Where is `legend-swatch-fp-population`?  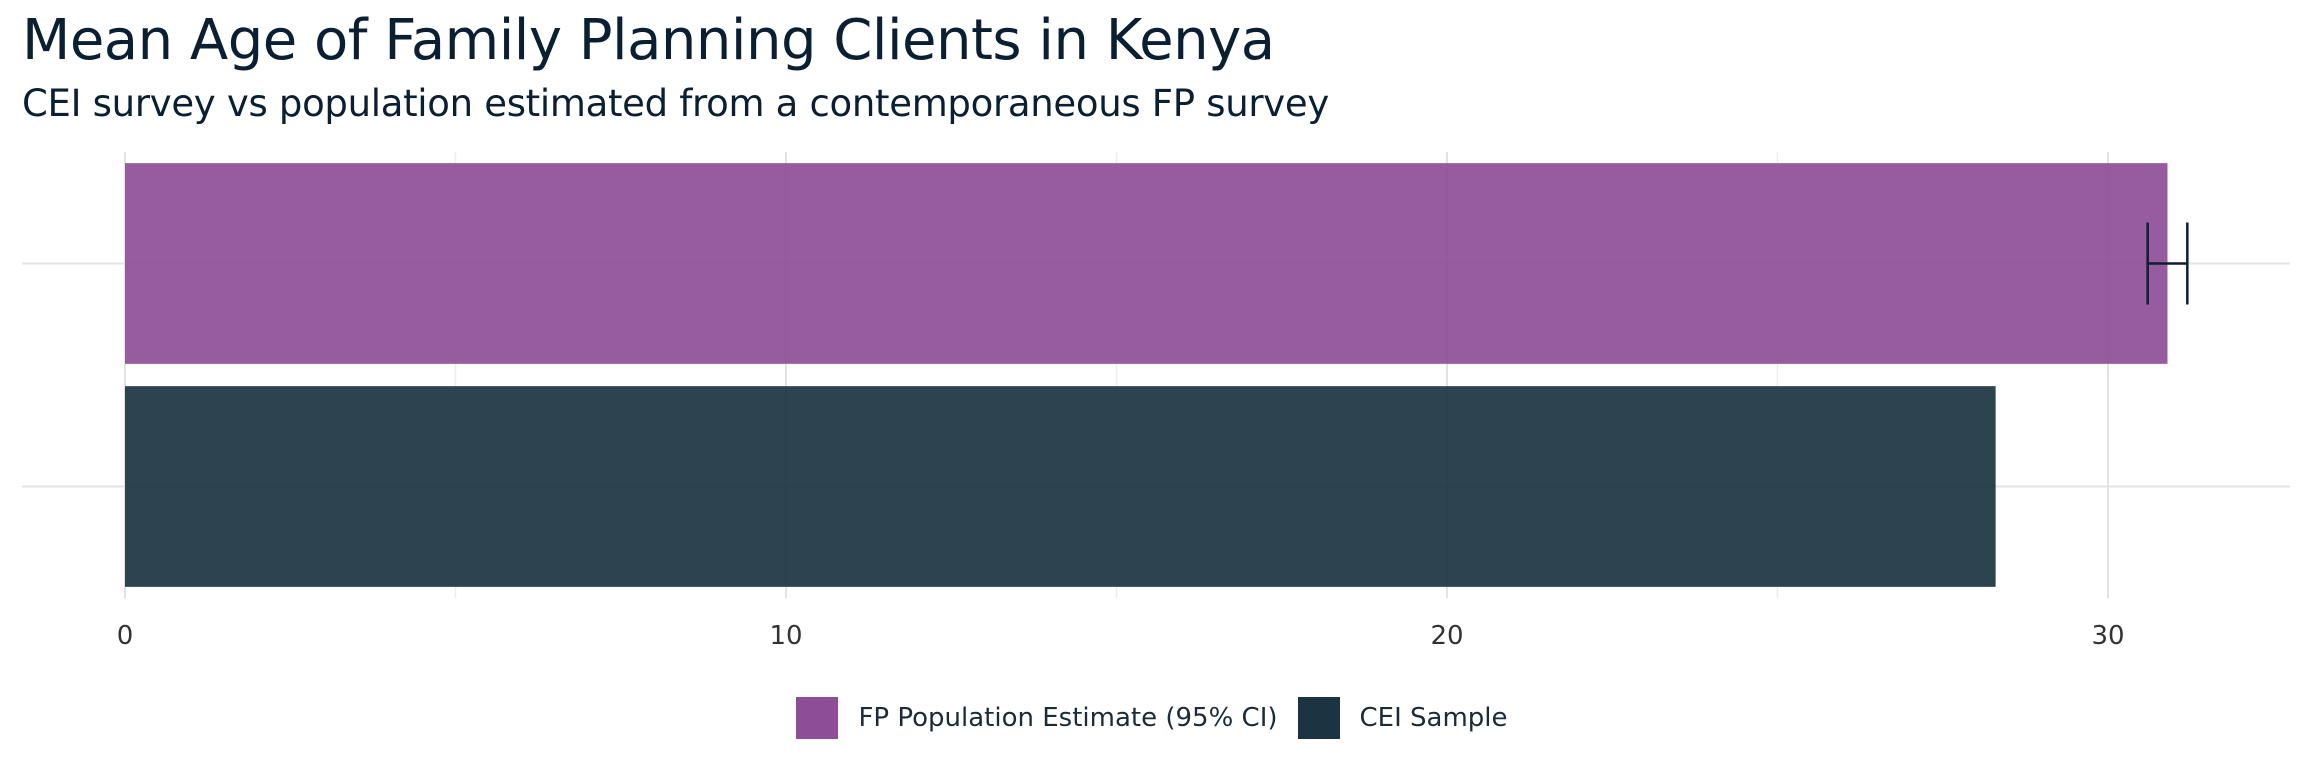 legend-swatch-fp-population is located at coordinates (817, 718).